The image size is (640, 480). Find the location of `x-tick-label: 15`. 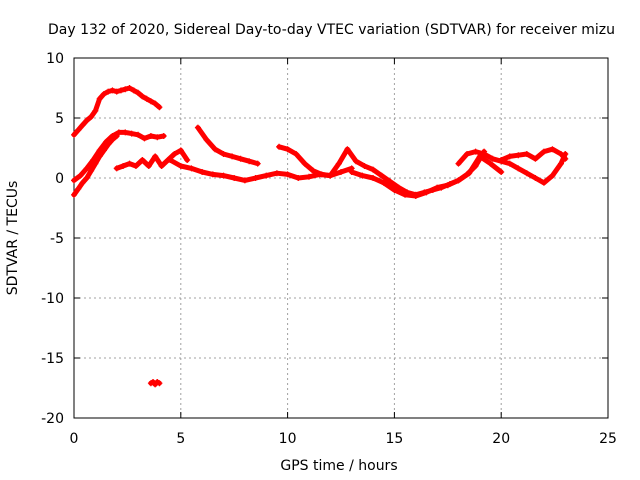

x-tick-label: 15 is located at coordinates (394, 439).